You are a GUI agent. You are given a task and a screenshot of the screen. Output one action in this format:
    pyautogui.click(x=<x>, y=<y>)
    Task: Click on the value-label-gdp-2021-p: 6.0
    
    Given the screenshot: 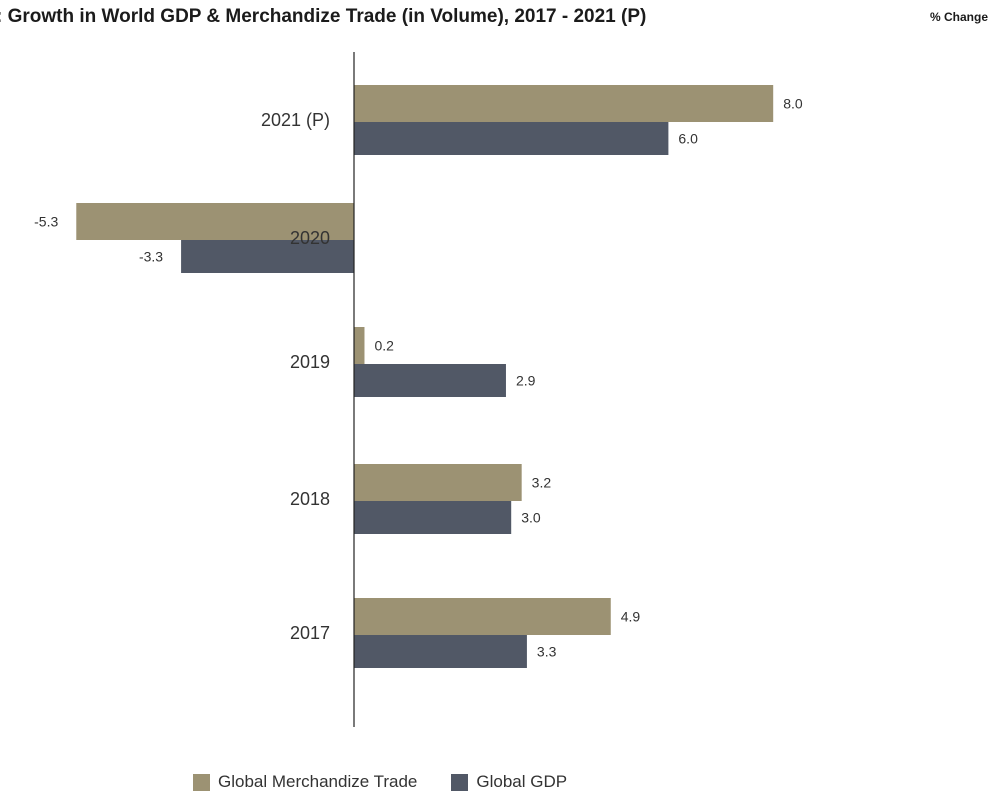 What is the action you would take?
    pyautogui.click(x=688, y=139)
    